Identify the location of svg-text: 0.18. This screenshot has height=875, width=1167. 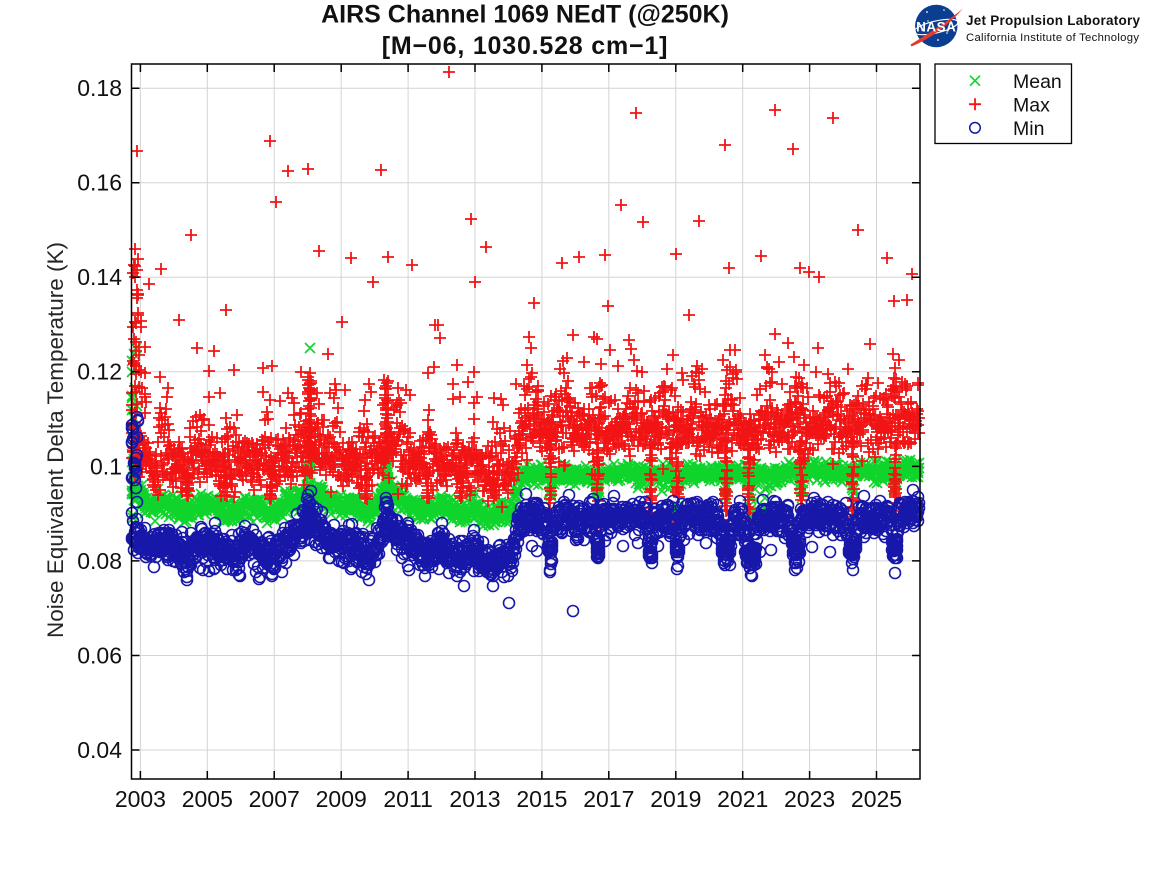
(99, 88).